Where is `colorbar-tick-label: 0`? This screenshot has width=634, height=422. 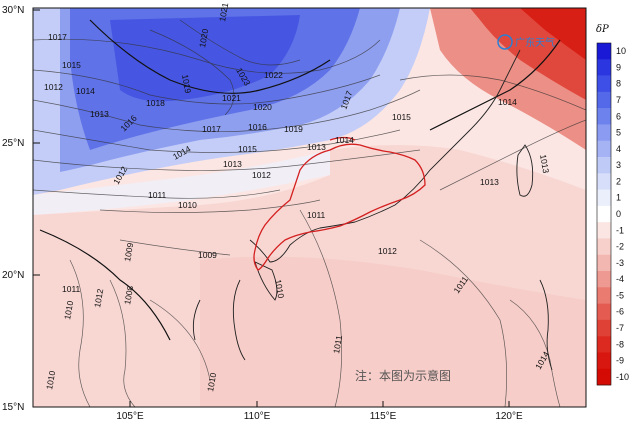
colorbar-tick-label: 0 is located at coordinates (618, 214).